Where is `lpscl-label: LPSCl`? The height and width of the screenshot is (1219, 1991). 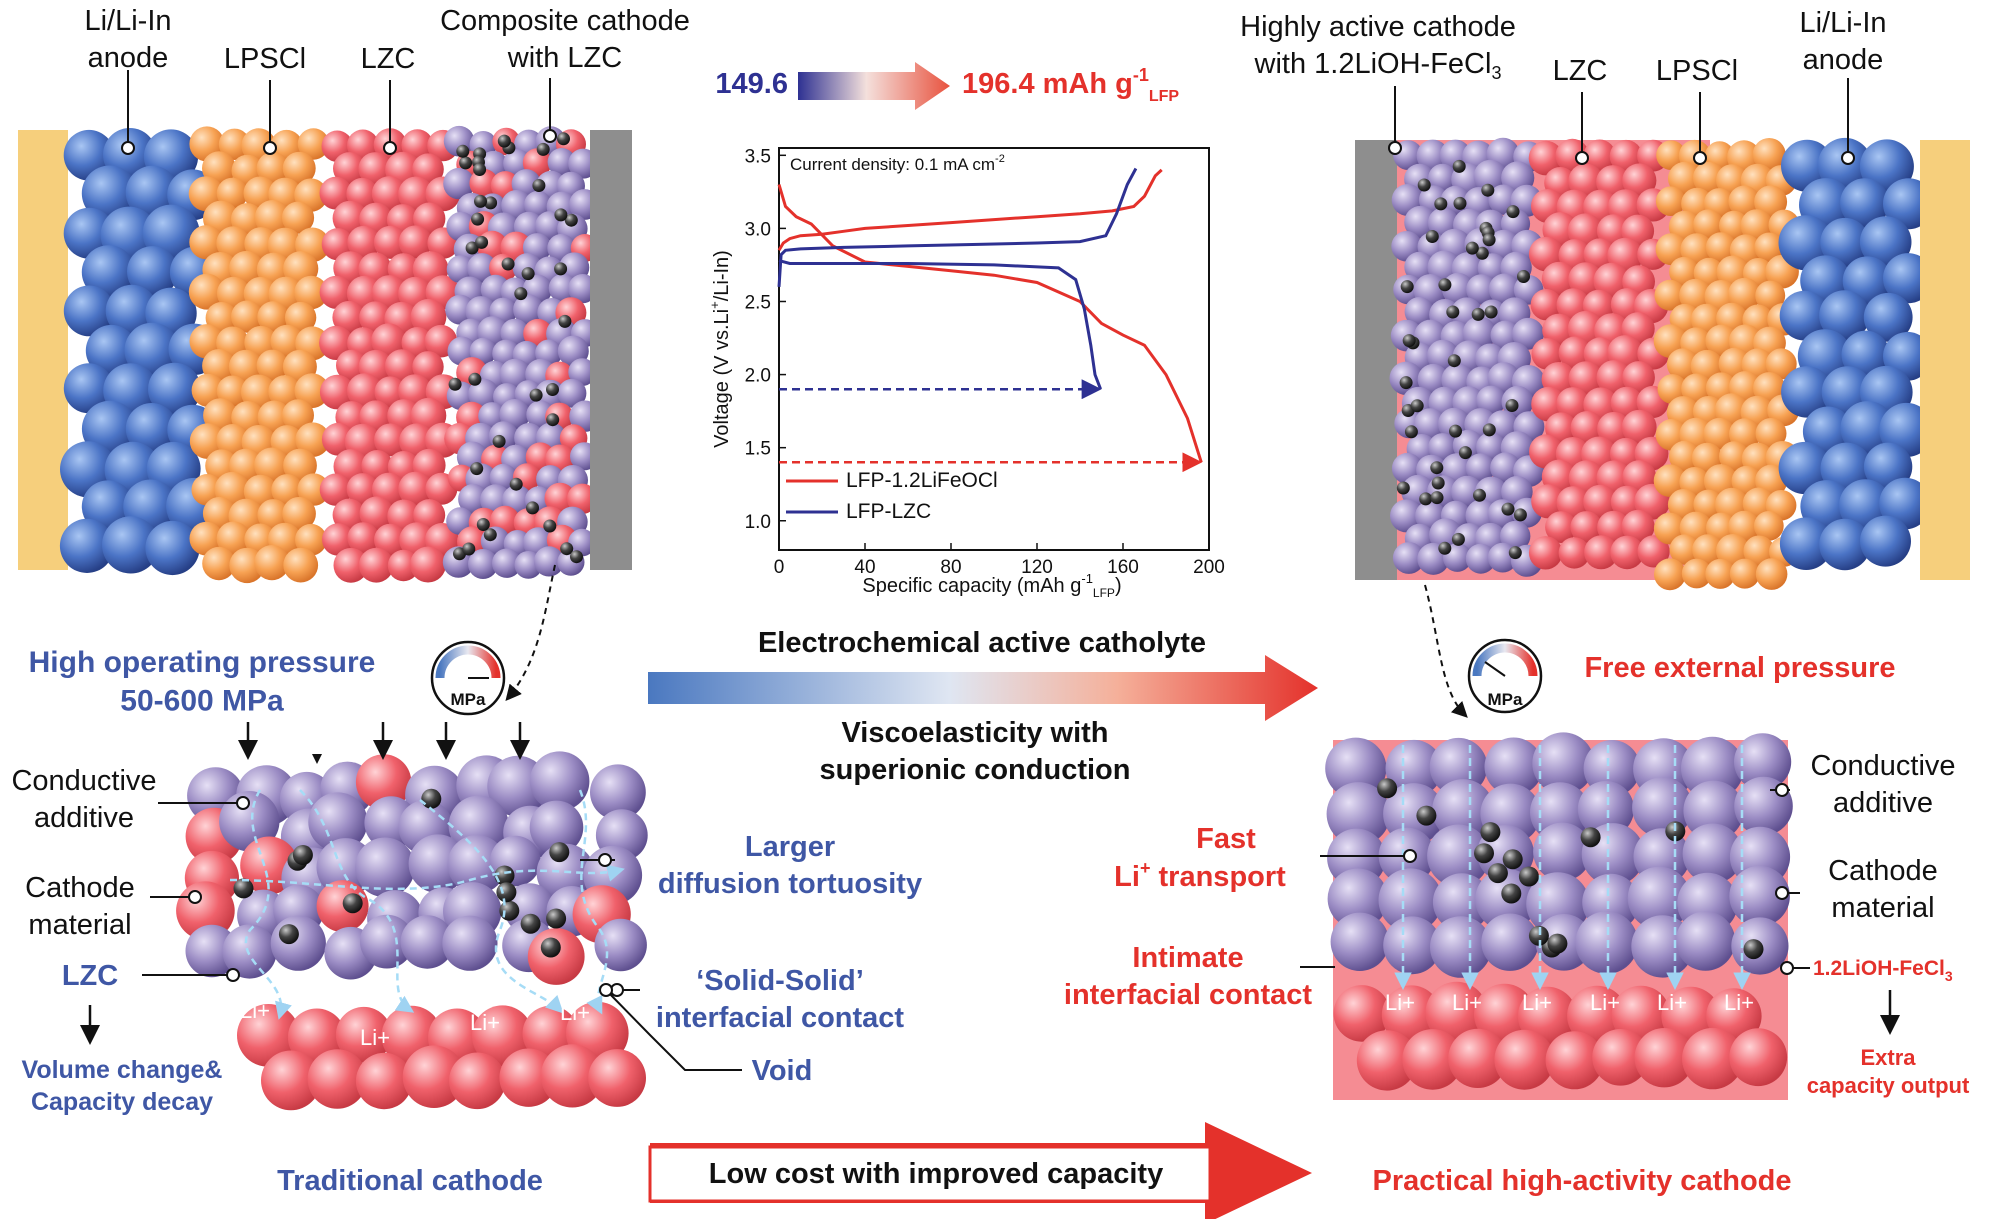
lpscl-label: LPSCl is located at coordinates (265, 59).